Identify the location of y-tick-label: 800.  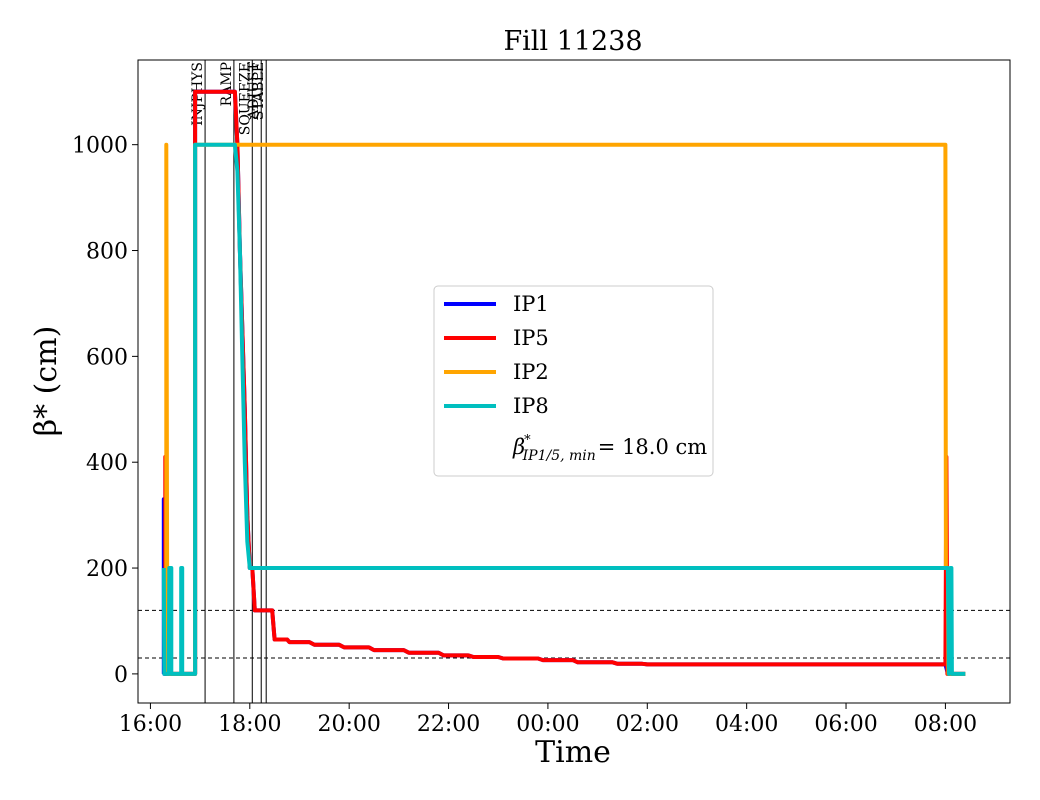
(107, 252).